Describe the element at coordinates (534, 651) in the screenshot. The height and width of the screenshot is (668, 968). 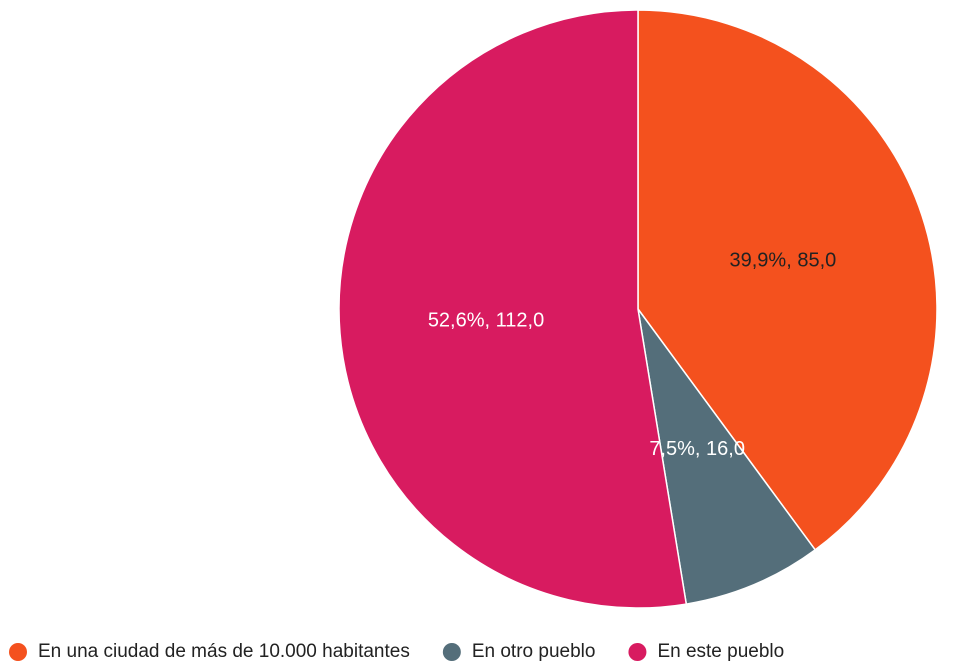
I see `legend-label: En otro pueblo` at that location.